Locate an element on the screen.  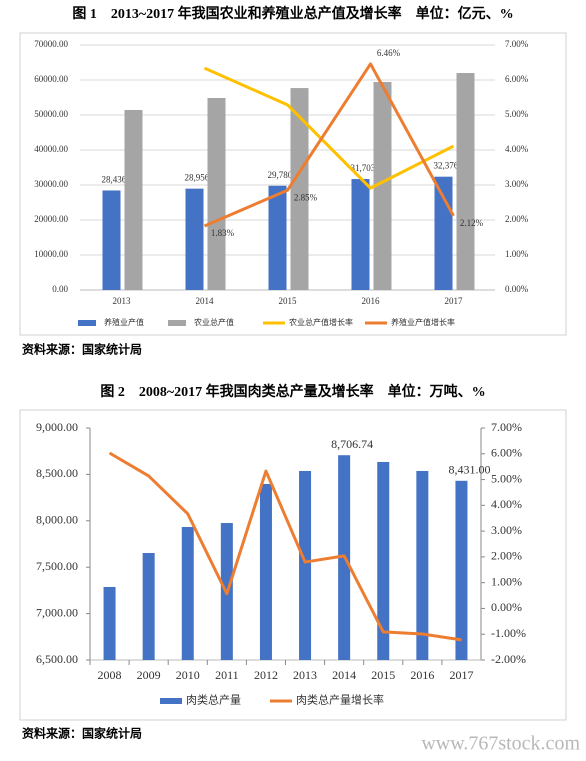
value-label: 2.85% is located at coordinates (306, 197).